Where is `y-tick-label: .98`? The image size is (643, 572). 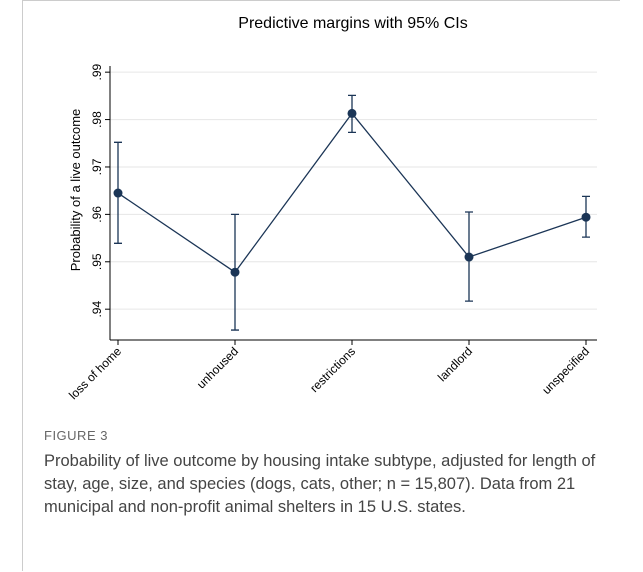
y-tick-label: .98 is located at coordinates (97, 119).